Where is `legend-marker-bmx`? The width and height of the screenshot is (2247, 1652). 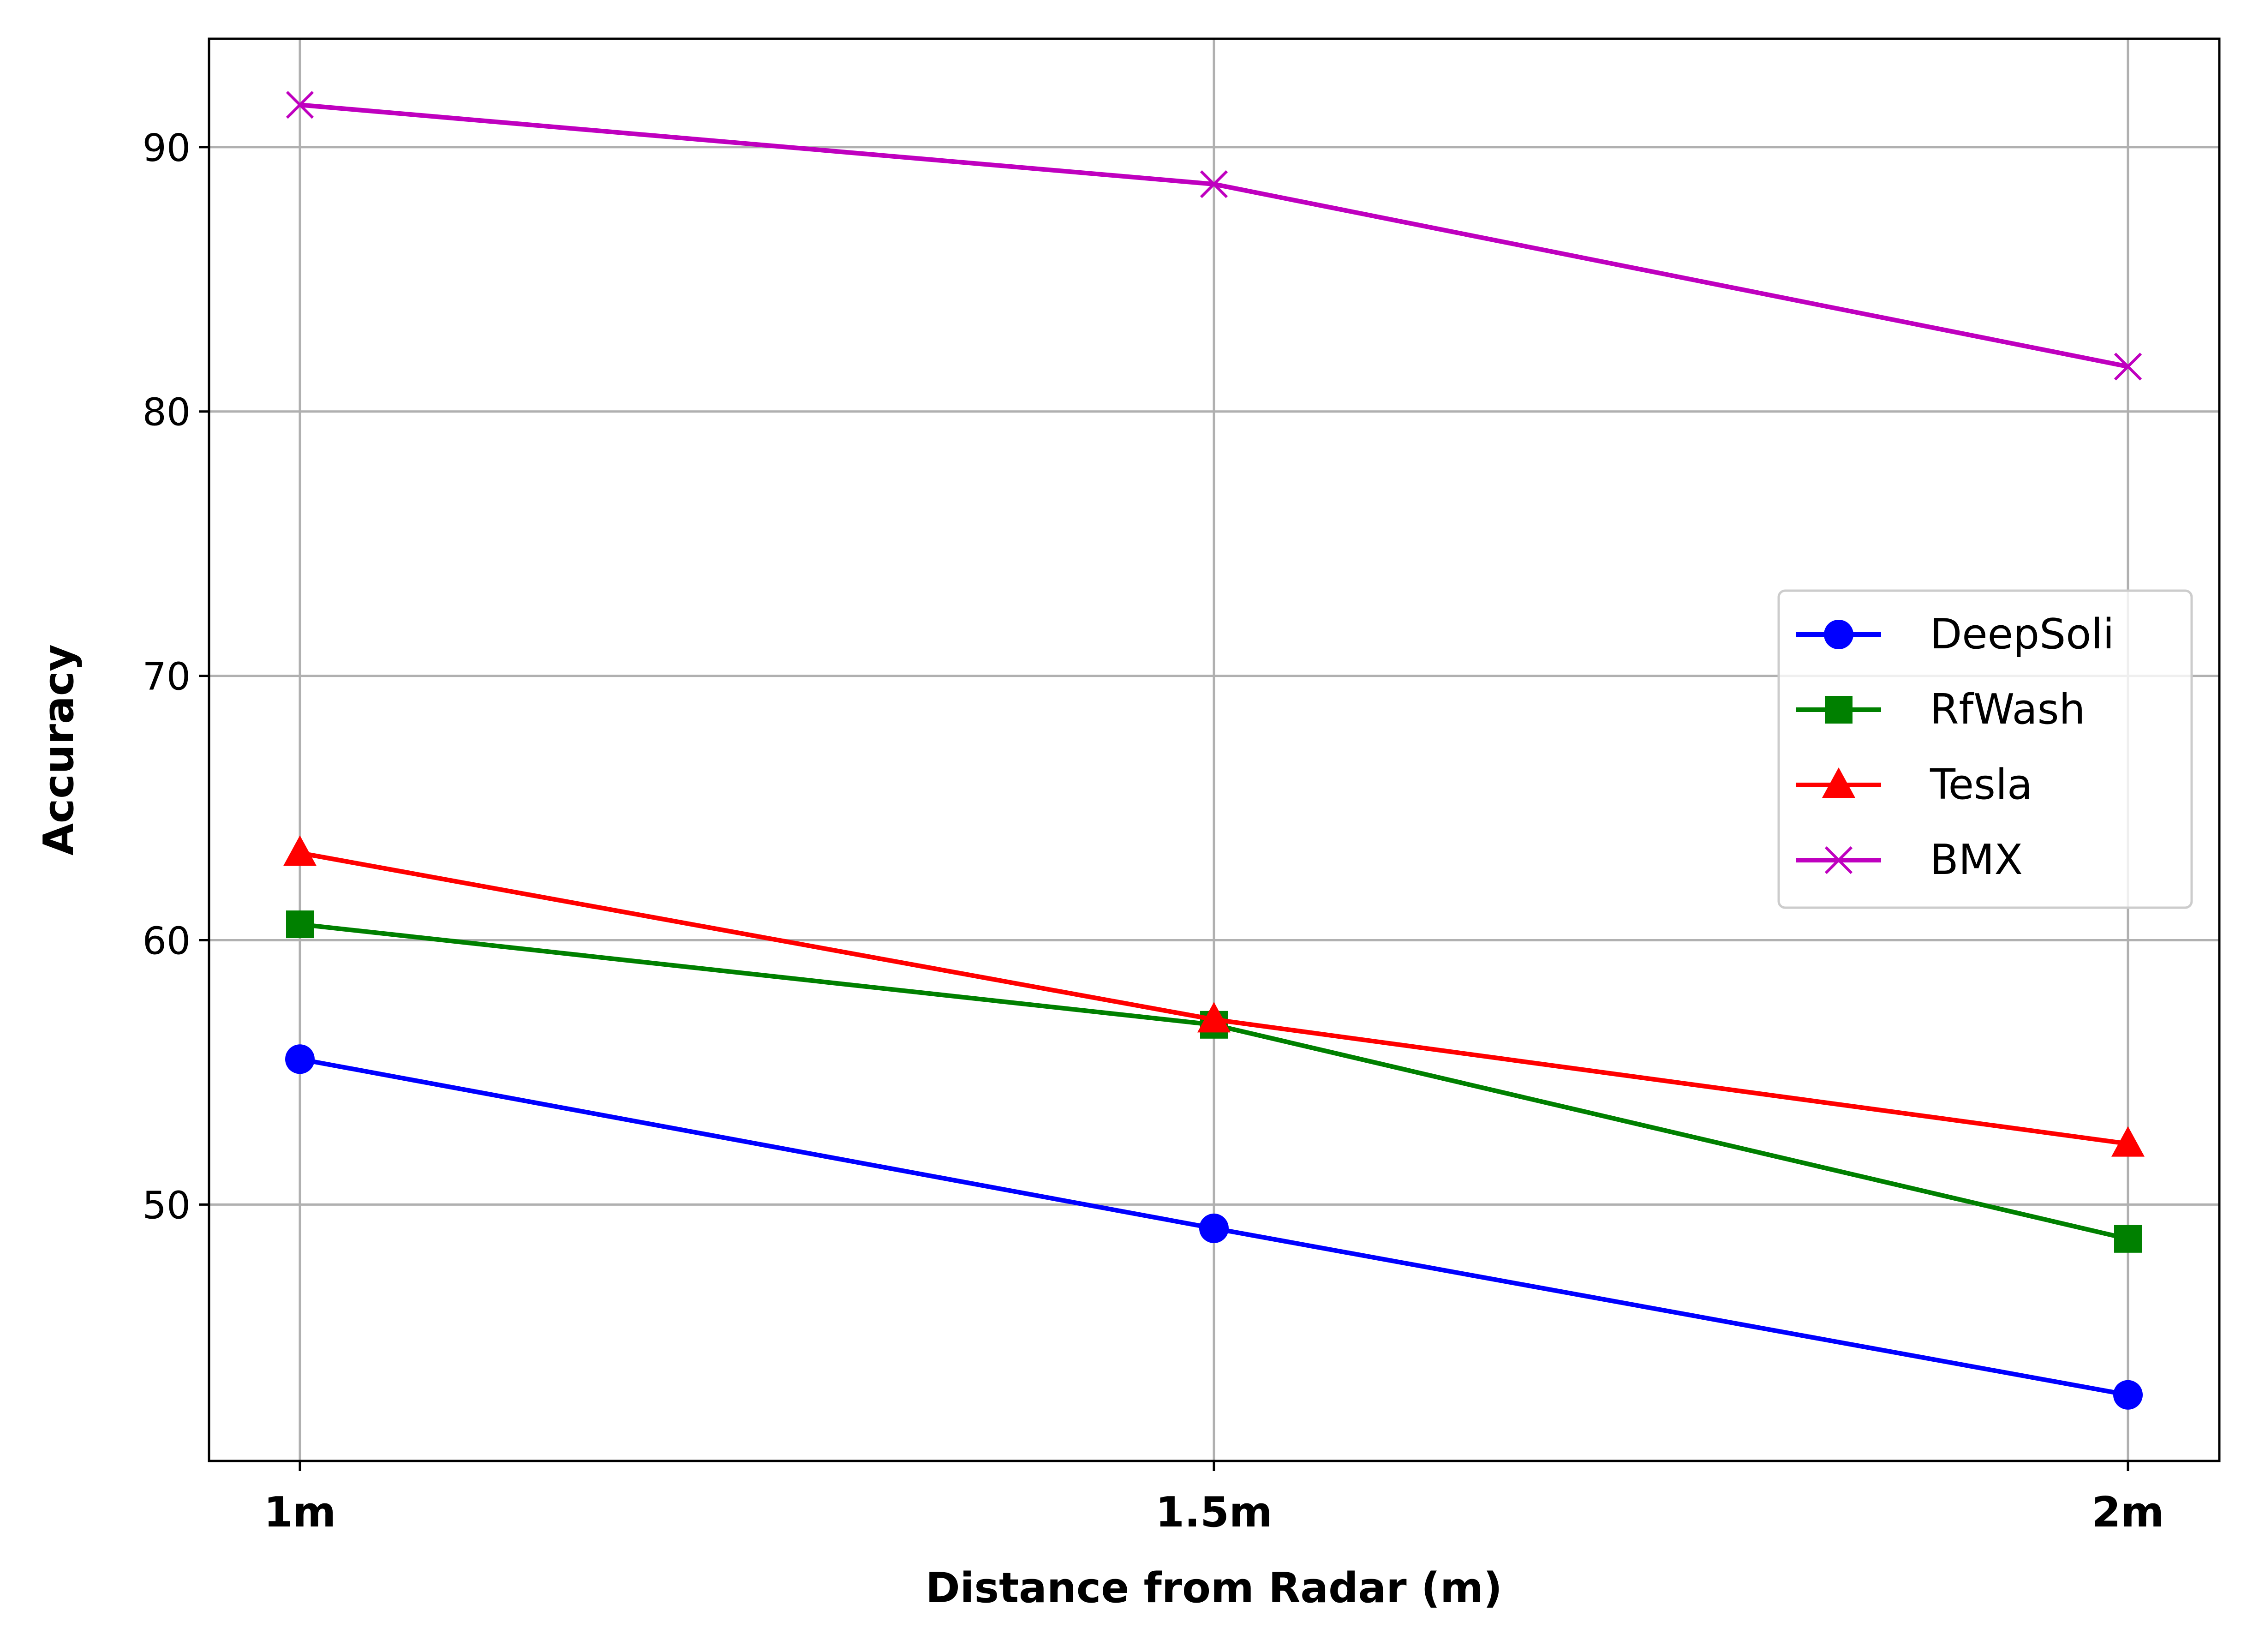 legend-marker-bmx is located at coordinates (1839, 860).